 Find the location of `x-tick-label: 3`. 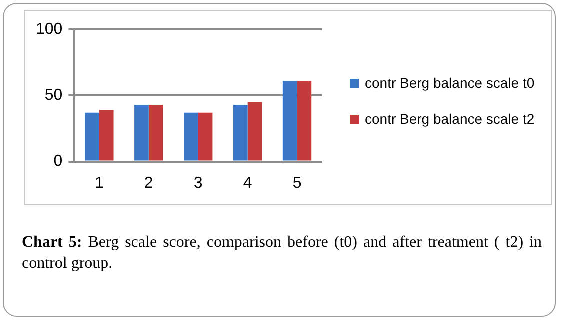

x-tick-label: 3 is located at coordinates (198, 183).